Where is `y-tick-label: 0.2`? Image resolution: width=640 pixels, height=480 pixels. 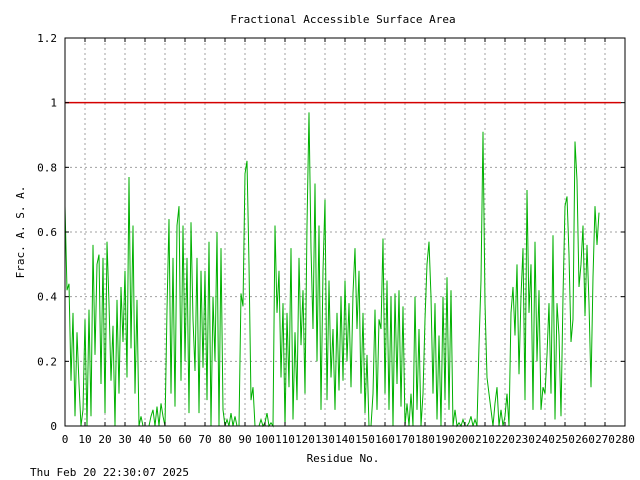 y-tick-label: 0.2 is located at coordinates (47, 361).